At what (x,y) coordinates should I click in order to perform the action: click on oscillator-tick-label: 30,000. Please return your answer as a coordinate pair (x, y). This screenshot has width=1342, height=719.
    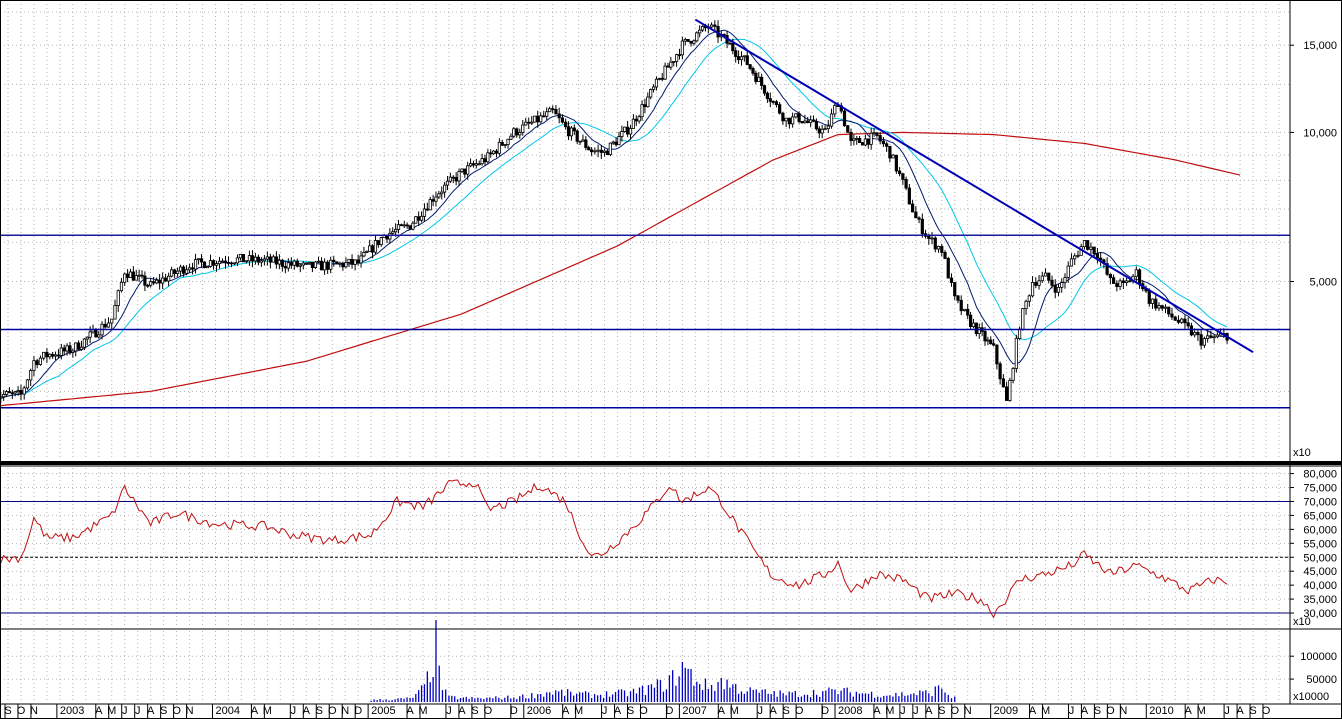
    Looking at the image, I should click on (1320, 614).